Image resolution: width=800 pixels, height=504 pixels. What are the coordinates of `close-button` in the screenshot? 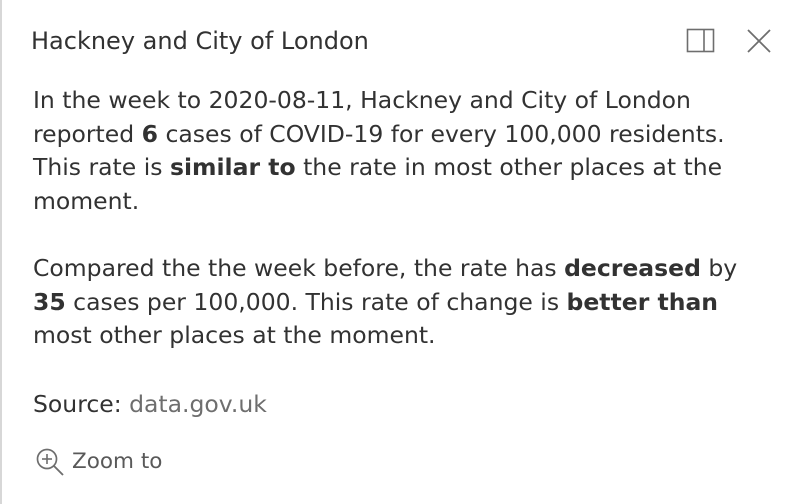 It's located at (760, 40).